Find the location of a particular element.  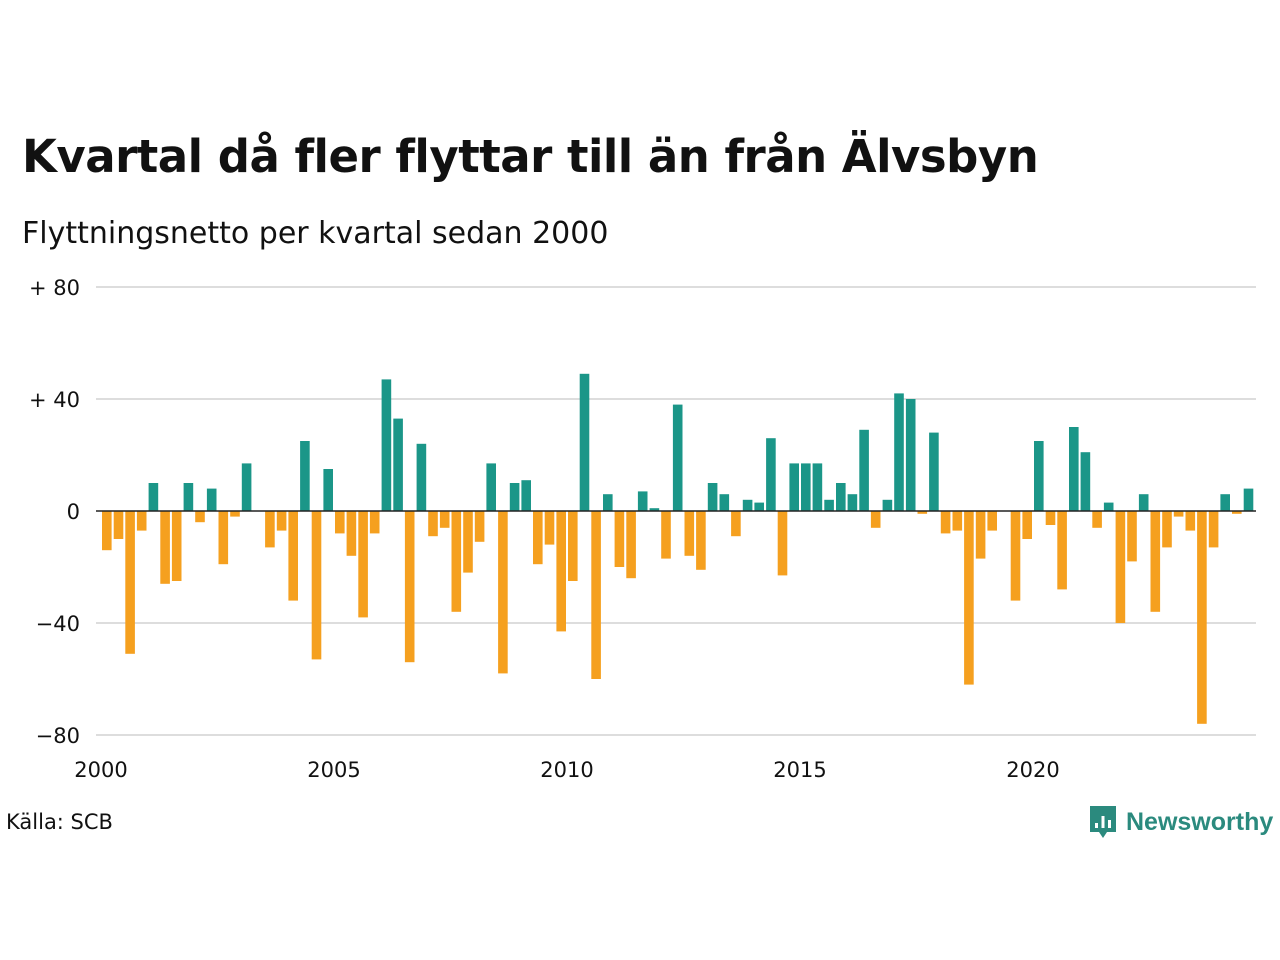

y-tick-label: + 80 is located at coordinates (54, 288).